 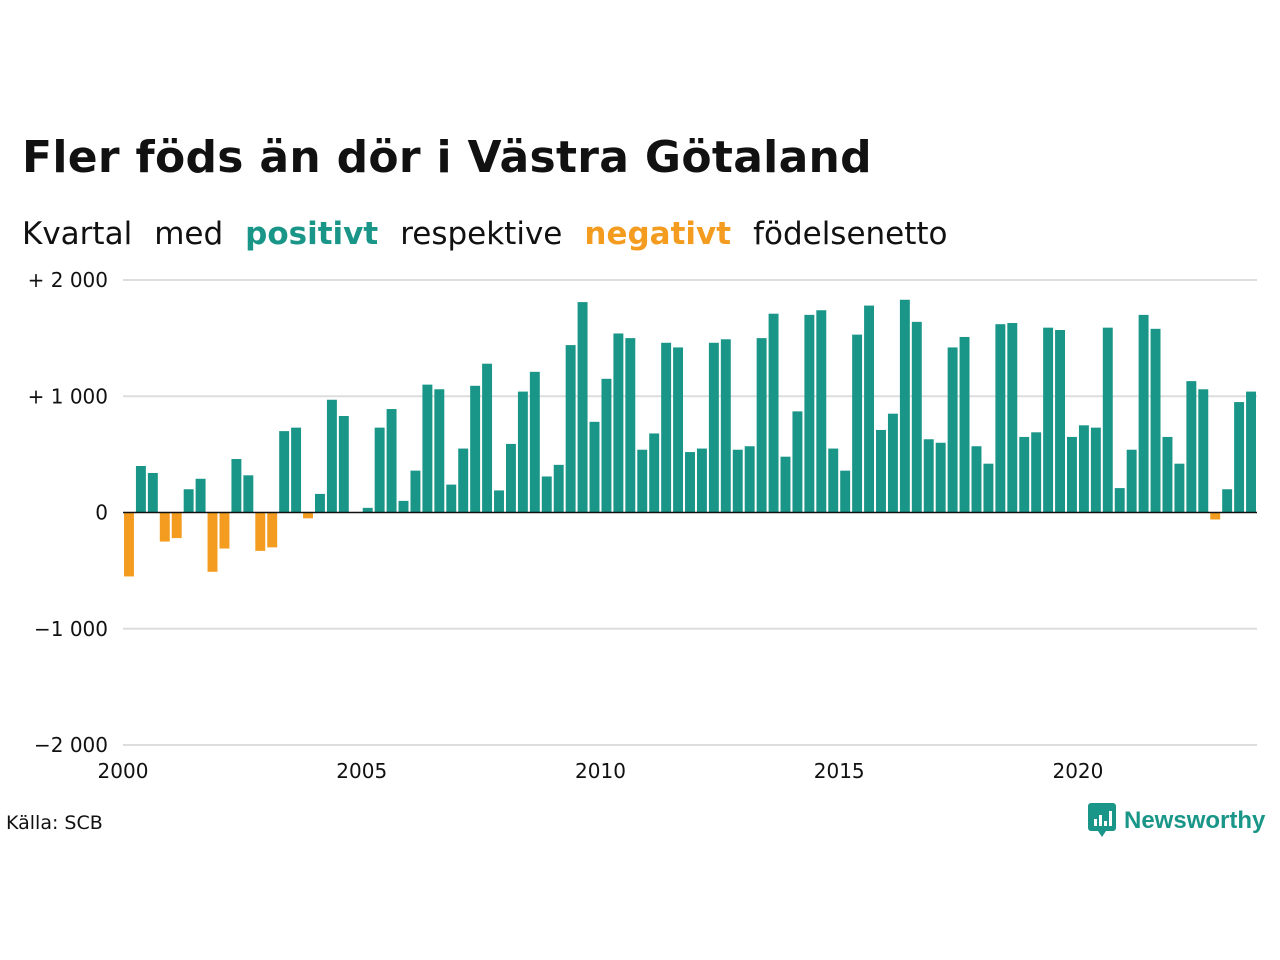 What do you see at coordinates (600, 771) in the screenshot?
I see `x-tick-label: 2010` at bounding box center [600, 771].